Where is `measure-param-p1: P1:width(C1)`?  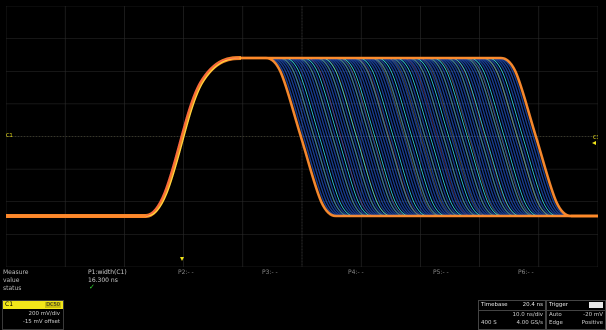 measure-param-p1: P1:width(C1) is located at coordinates (107, 272).